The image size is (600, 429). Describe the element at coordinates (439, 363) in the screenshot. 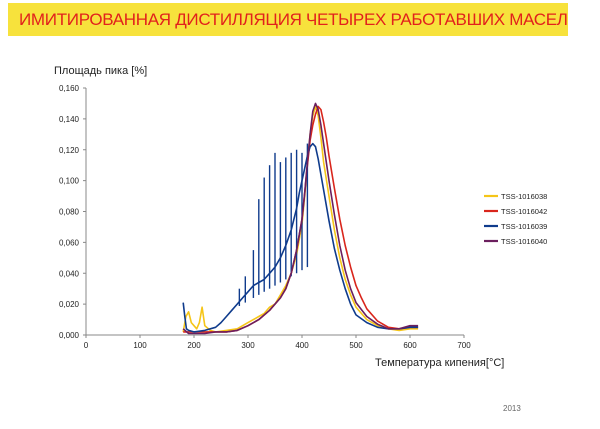

I see `x-axis-label: Температура кипения[°C]` at that location.